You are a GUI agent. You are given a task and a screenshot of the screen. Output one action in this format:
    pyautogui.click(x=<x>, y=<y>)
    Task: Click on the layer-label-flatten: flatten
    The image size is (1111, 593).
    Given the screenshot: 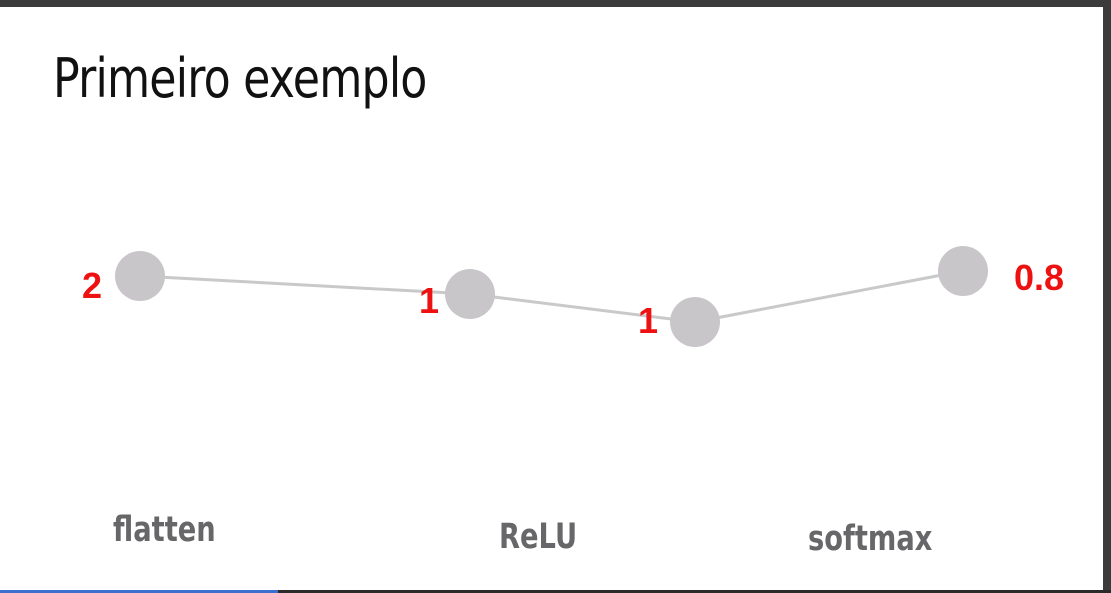 What is the action you would take?
    pyautogui.click(x=164, y=530)
    